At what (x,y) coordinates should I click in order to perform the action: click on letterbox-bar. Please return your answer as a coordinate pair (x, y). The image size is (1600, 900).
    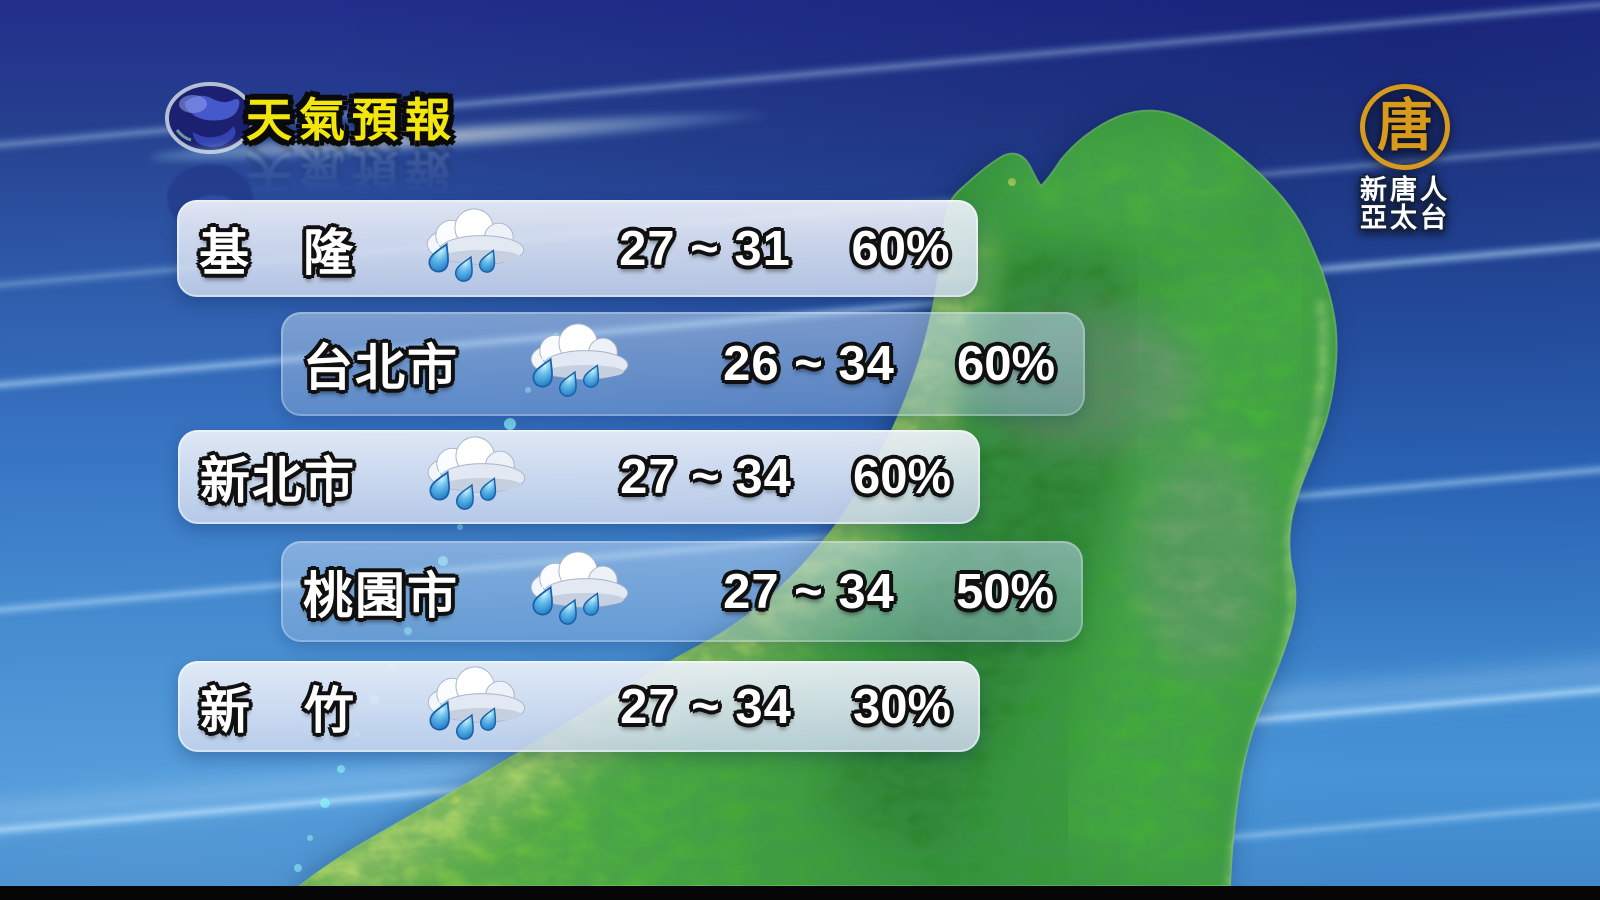
    Looking at the image, I should click on (800, 893).